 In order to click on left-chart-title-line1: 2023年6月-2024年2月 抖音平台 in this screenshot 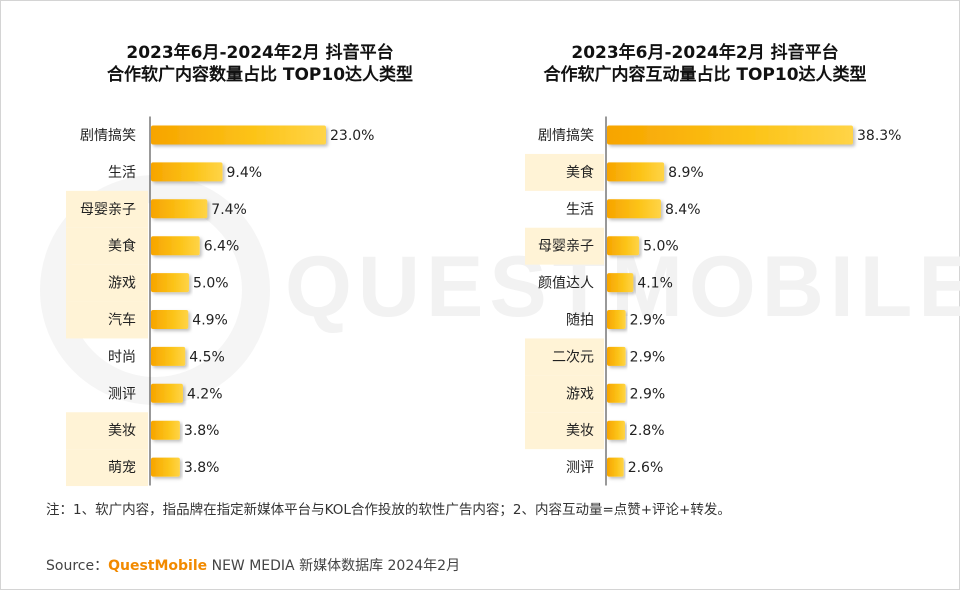, I will do `click(260, 53)`.